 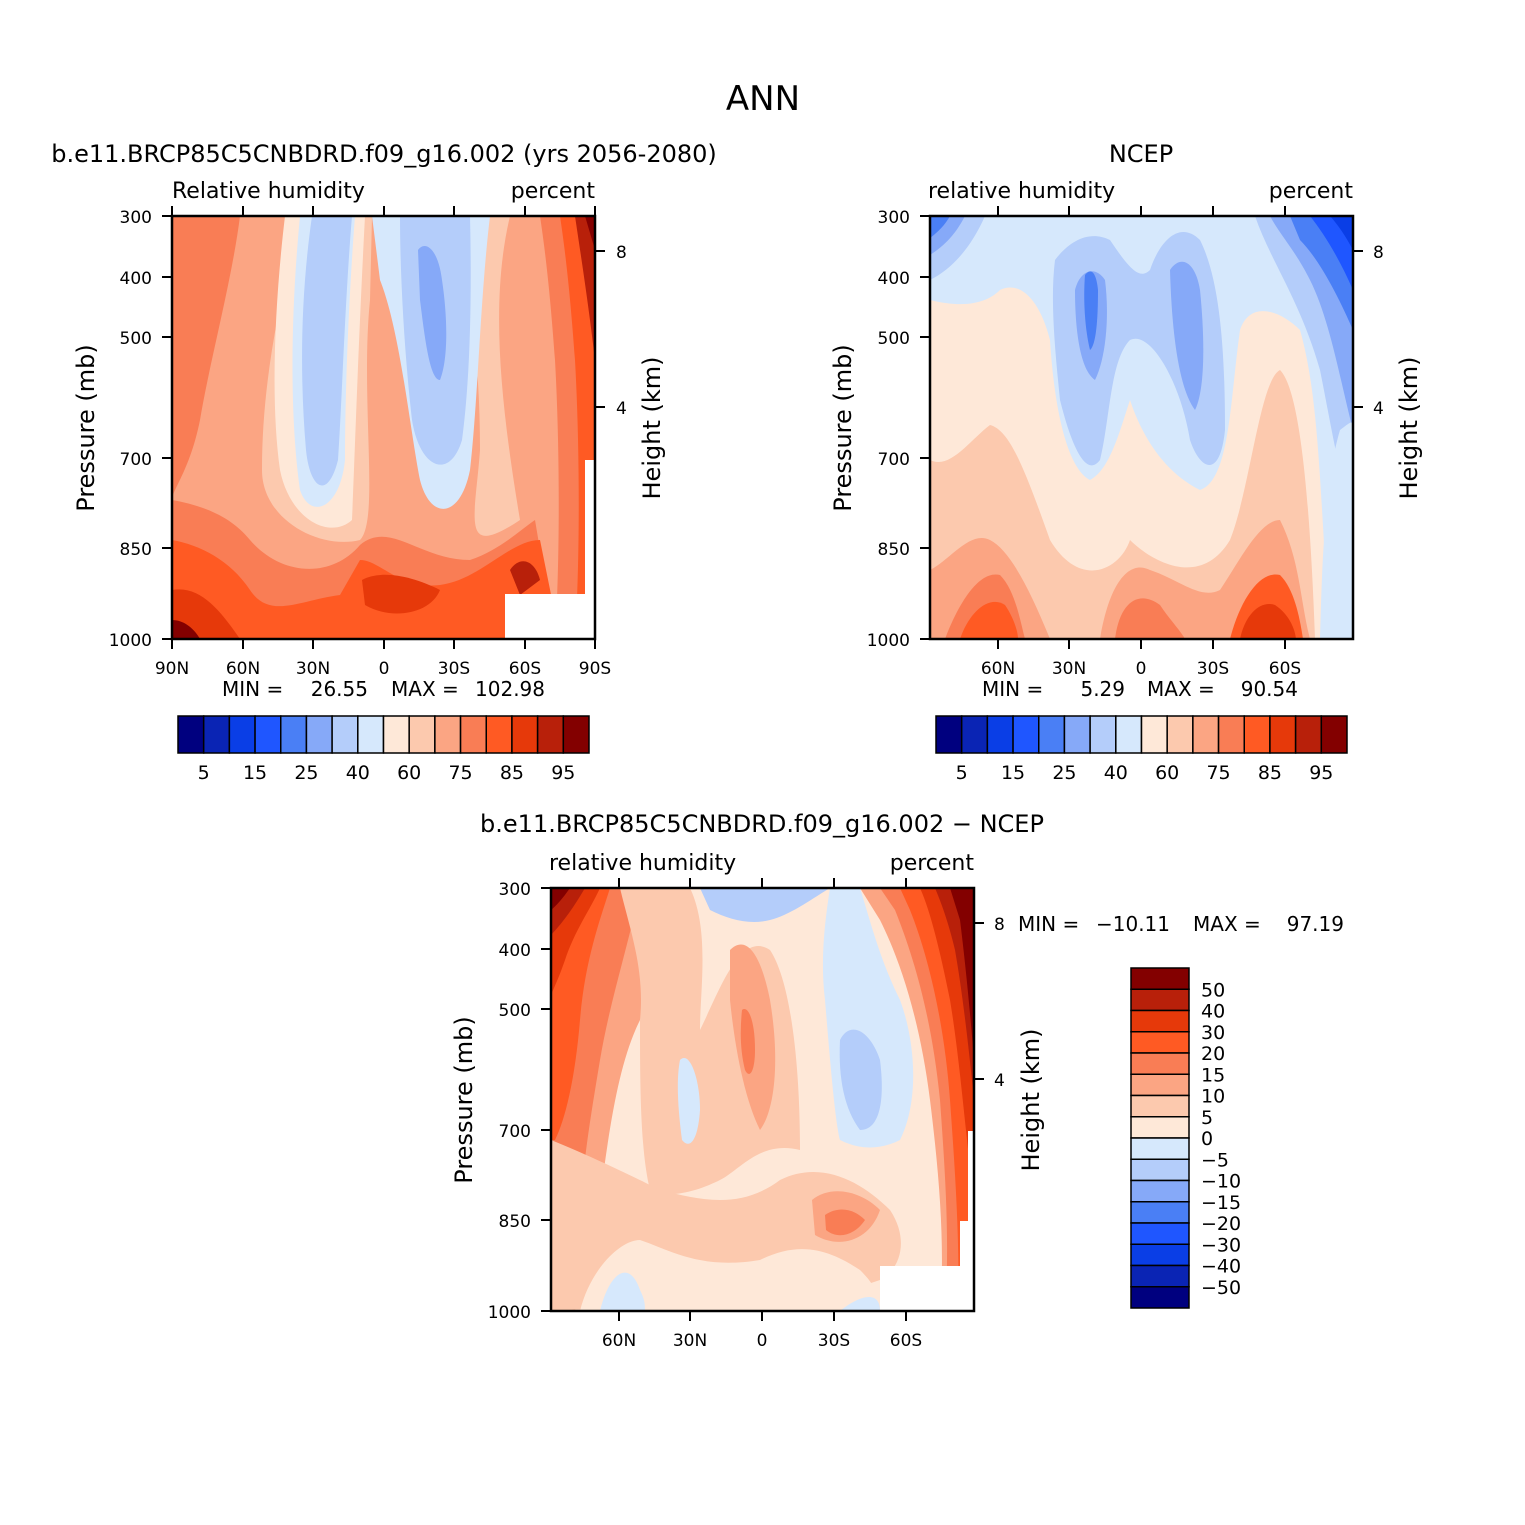 What do you see at coordinates (1141, 154) in the screenshot?
I see `panel-title: NCEP` at bounding box center [1141, 154].